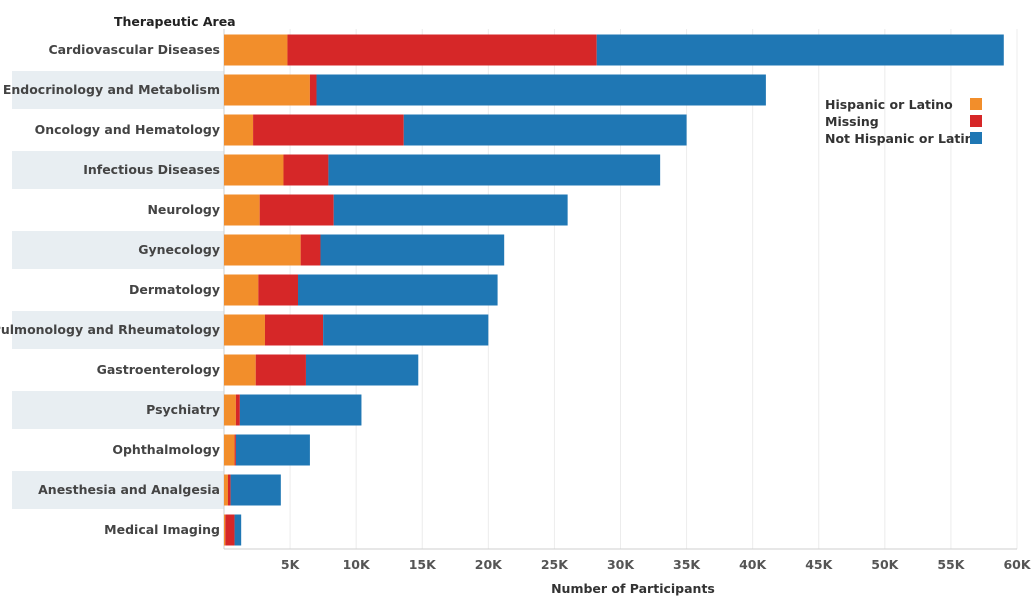 The image size is (1035, 601). What do you see at coordinates (174, 289) in the screenshot?
I see `category-label: Dermatology` at bounding box center [174, 289].